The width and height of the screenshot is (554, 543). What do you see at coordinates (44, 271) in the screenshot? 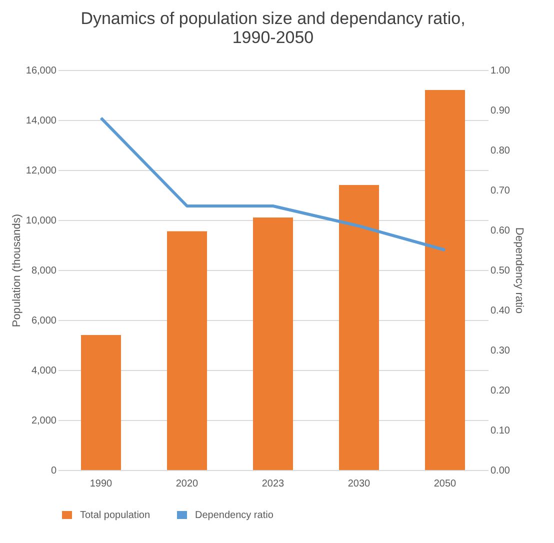
I see `y-tick-label: 8,000` at bounding box center [44, 271].